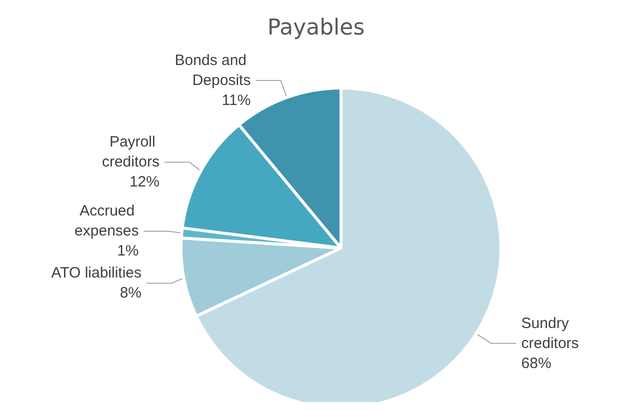  Describe the element at coordinates (536, 363) in the screenshot. I see `data-label: 68%` at that location.